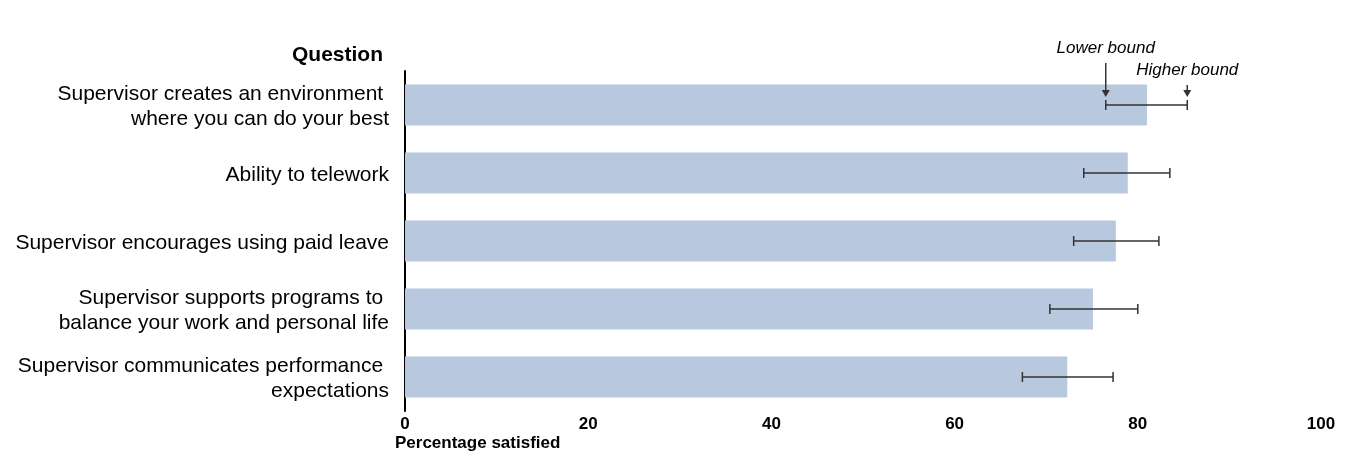  Describe the element at coordinates (1321, 423) in the screenshot. I see `x-tick-label: 100` at that location.